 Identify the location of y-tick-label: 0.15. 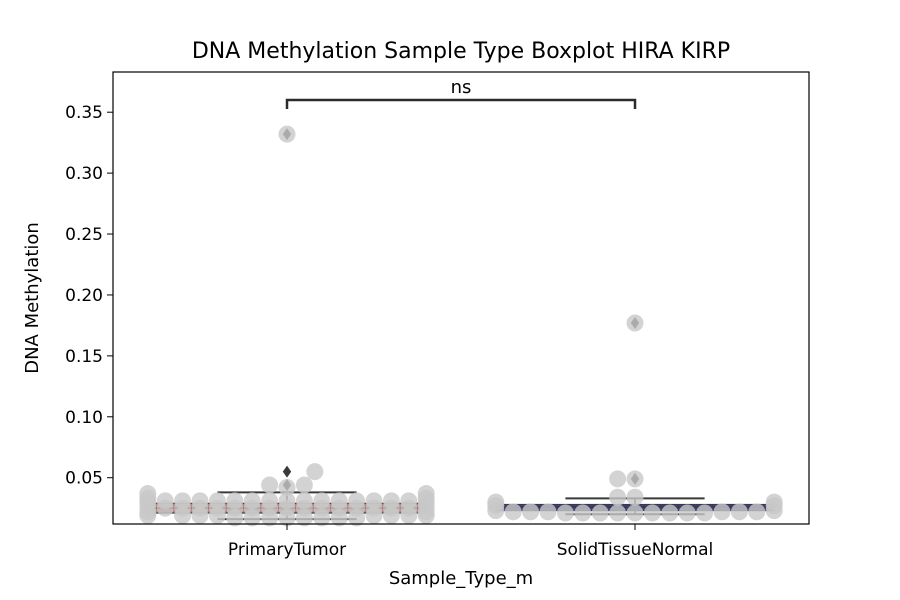
(84, 357).